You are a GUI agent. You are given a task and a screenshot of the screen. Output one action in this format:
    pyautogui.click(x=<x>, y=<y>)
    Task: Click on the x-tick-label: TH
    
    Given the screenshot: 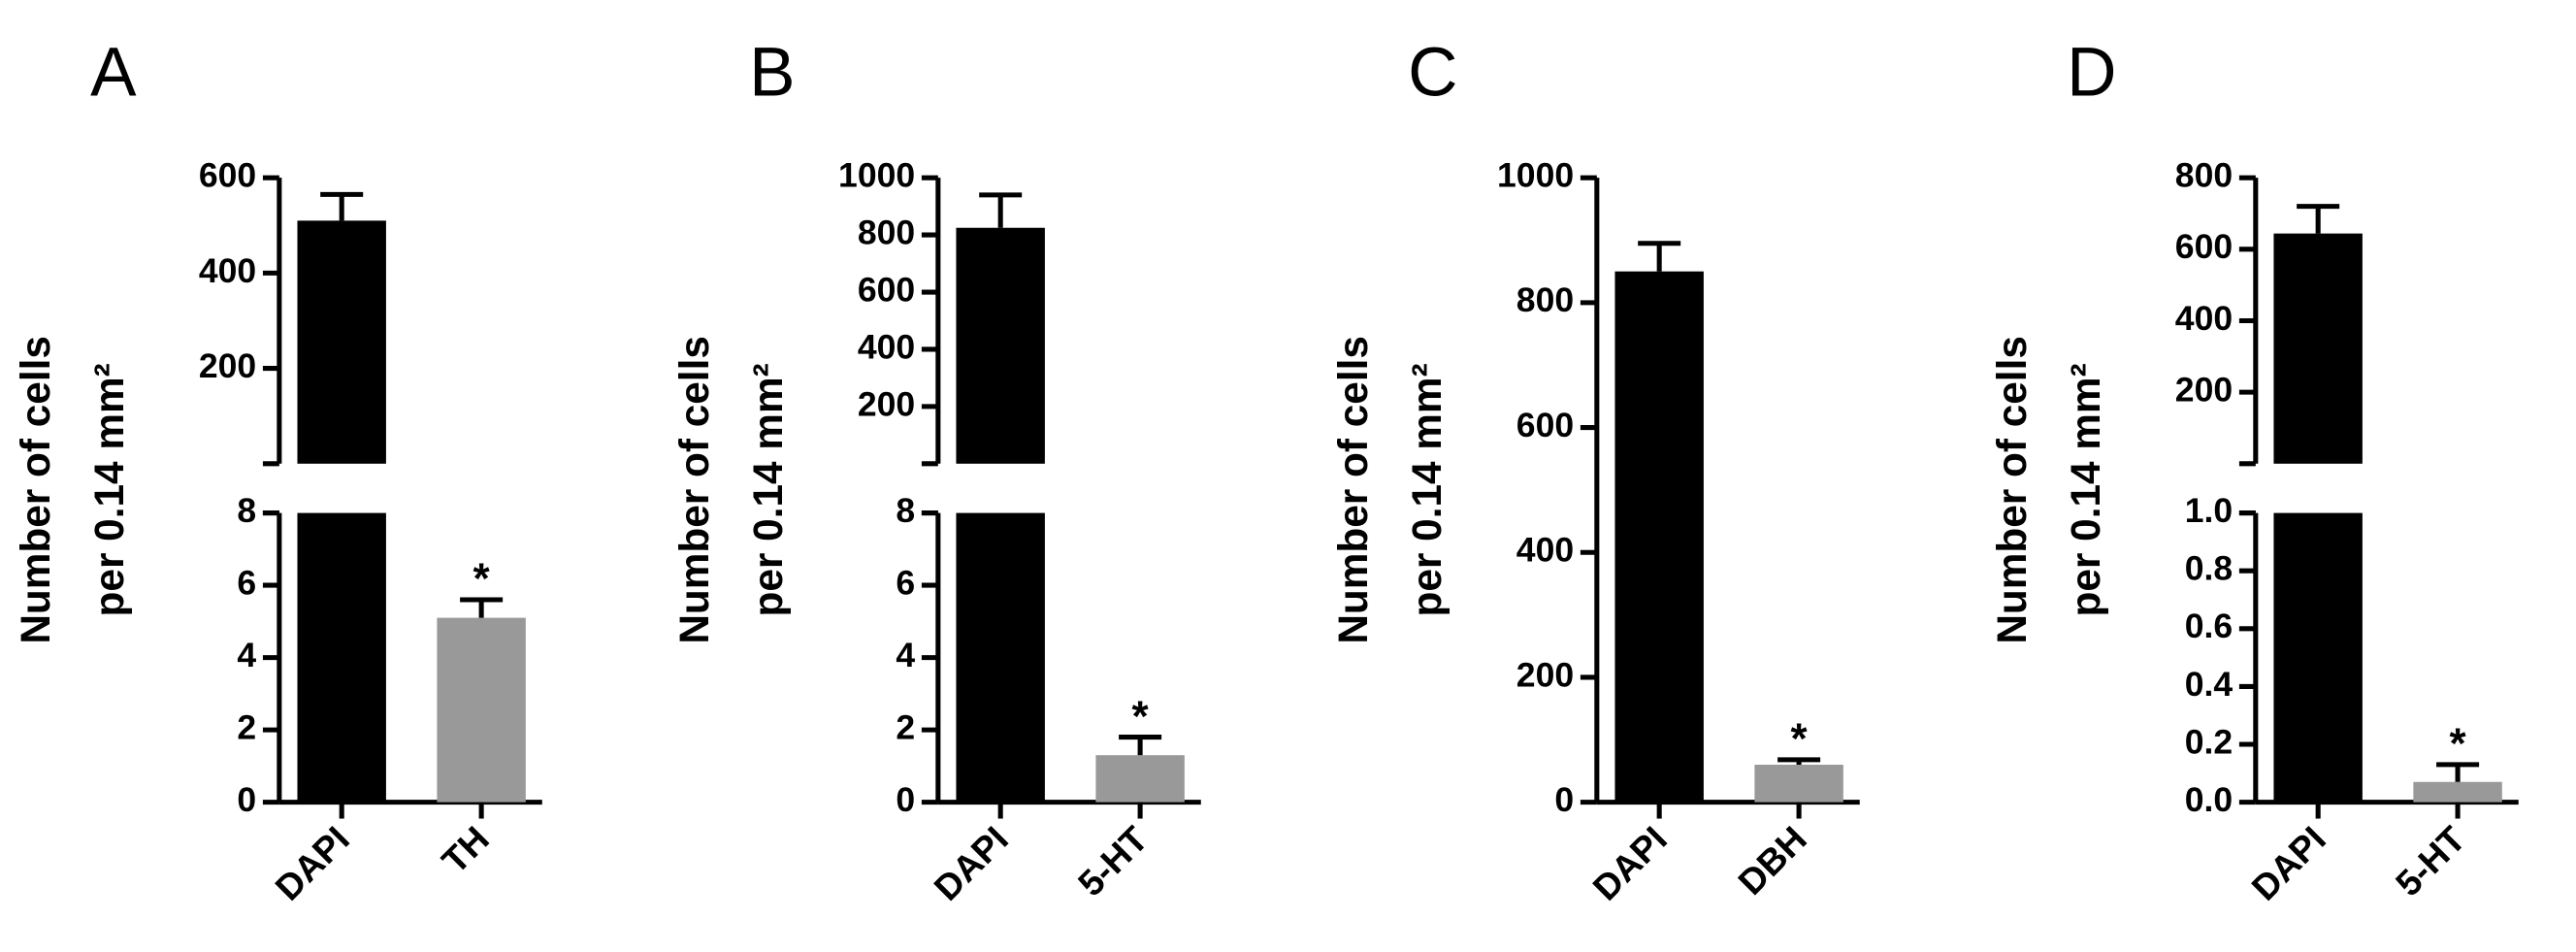 What is the action you would take?
    pyautogui.click(x=465, y=849)
    